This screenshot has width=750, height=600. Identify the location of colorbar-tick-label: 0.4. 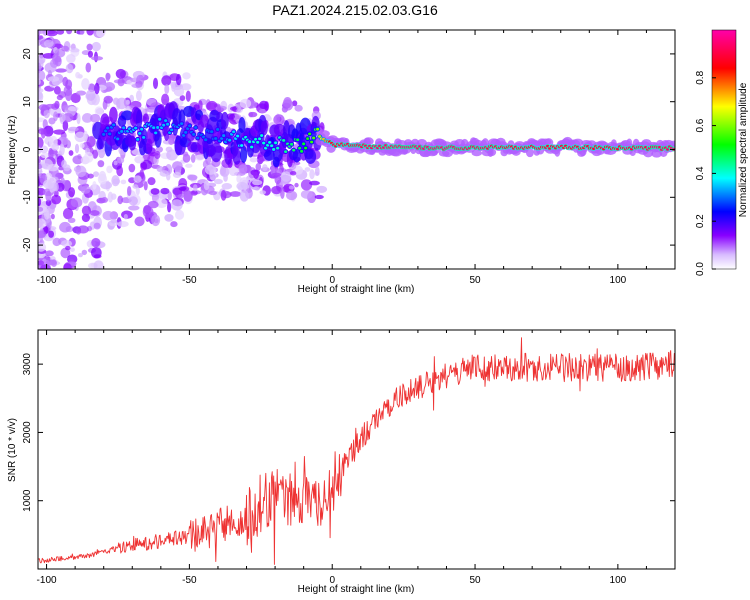
(700, 173).